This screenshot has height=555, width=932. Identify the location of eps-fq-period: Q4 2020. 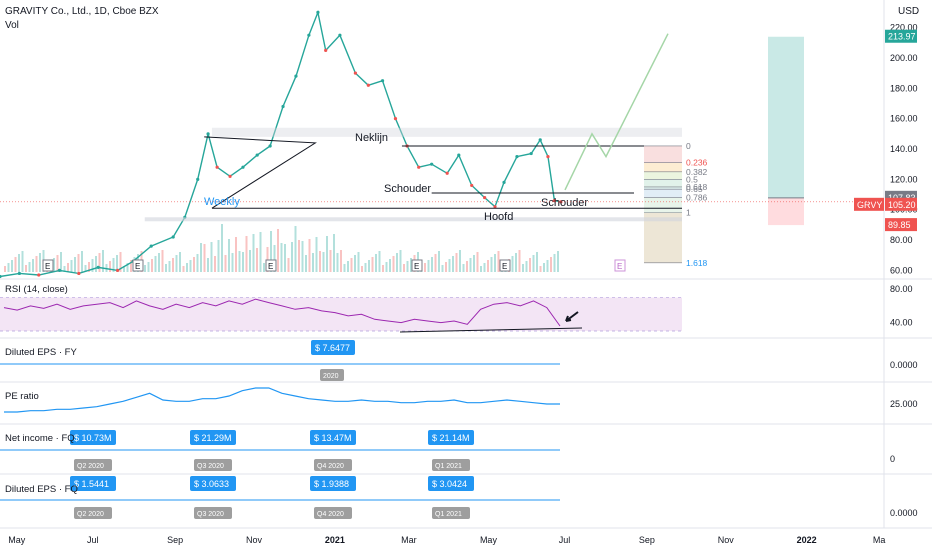
(330, 514).